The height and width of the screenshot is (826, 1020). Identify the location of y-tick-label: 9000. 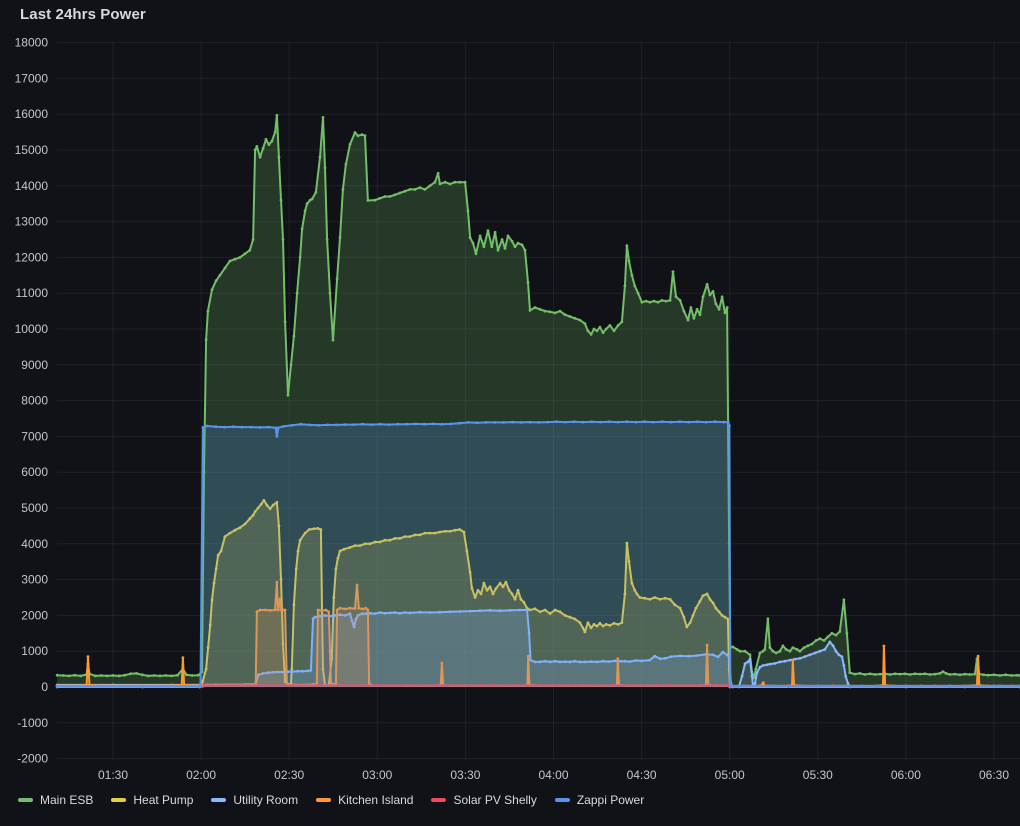
(34, 365).